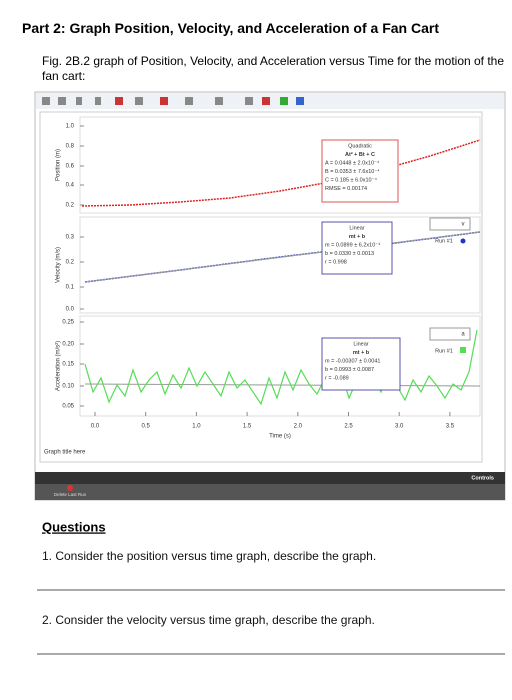  Describe the element at coordinates (349, 370) in the screenshot. I see `fit-text: b = 0.0993 ± 0.0087` at that location.